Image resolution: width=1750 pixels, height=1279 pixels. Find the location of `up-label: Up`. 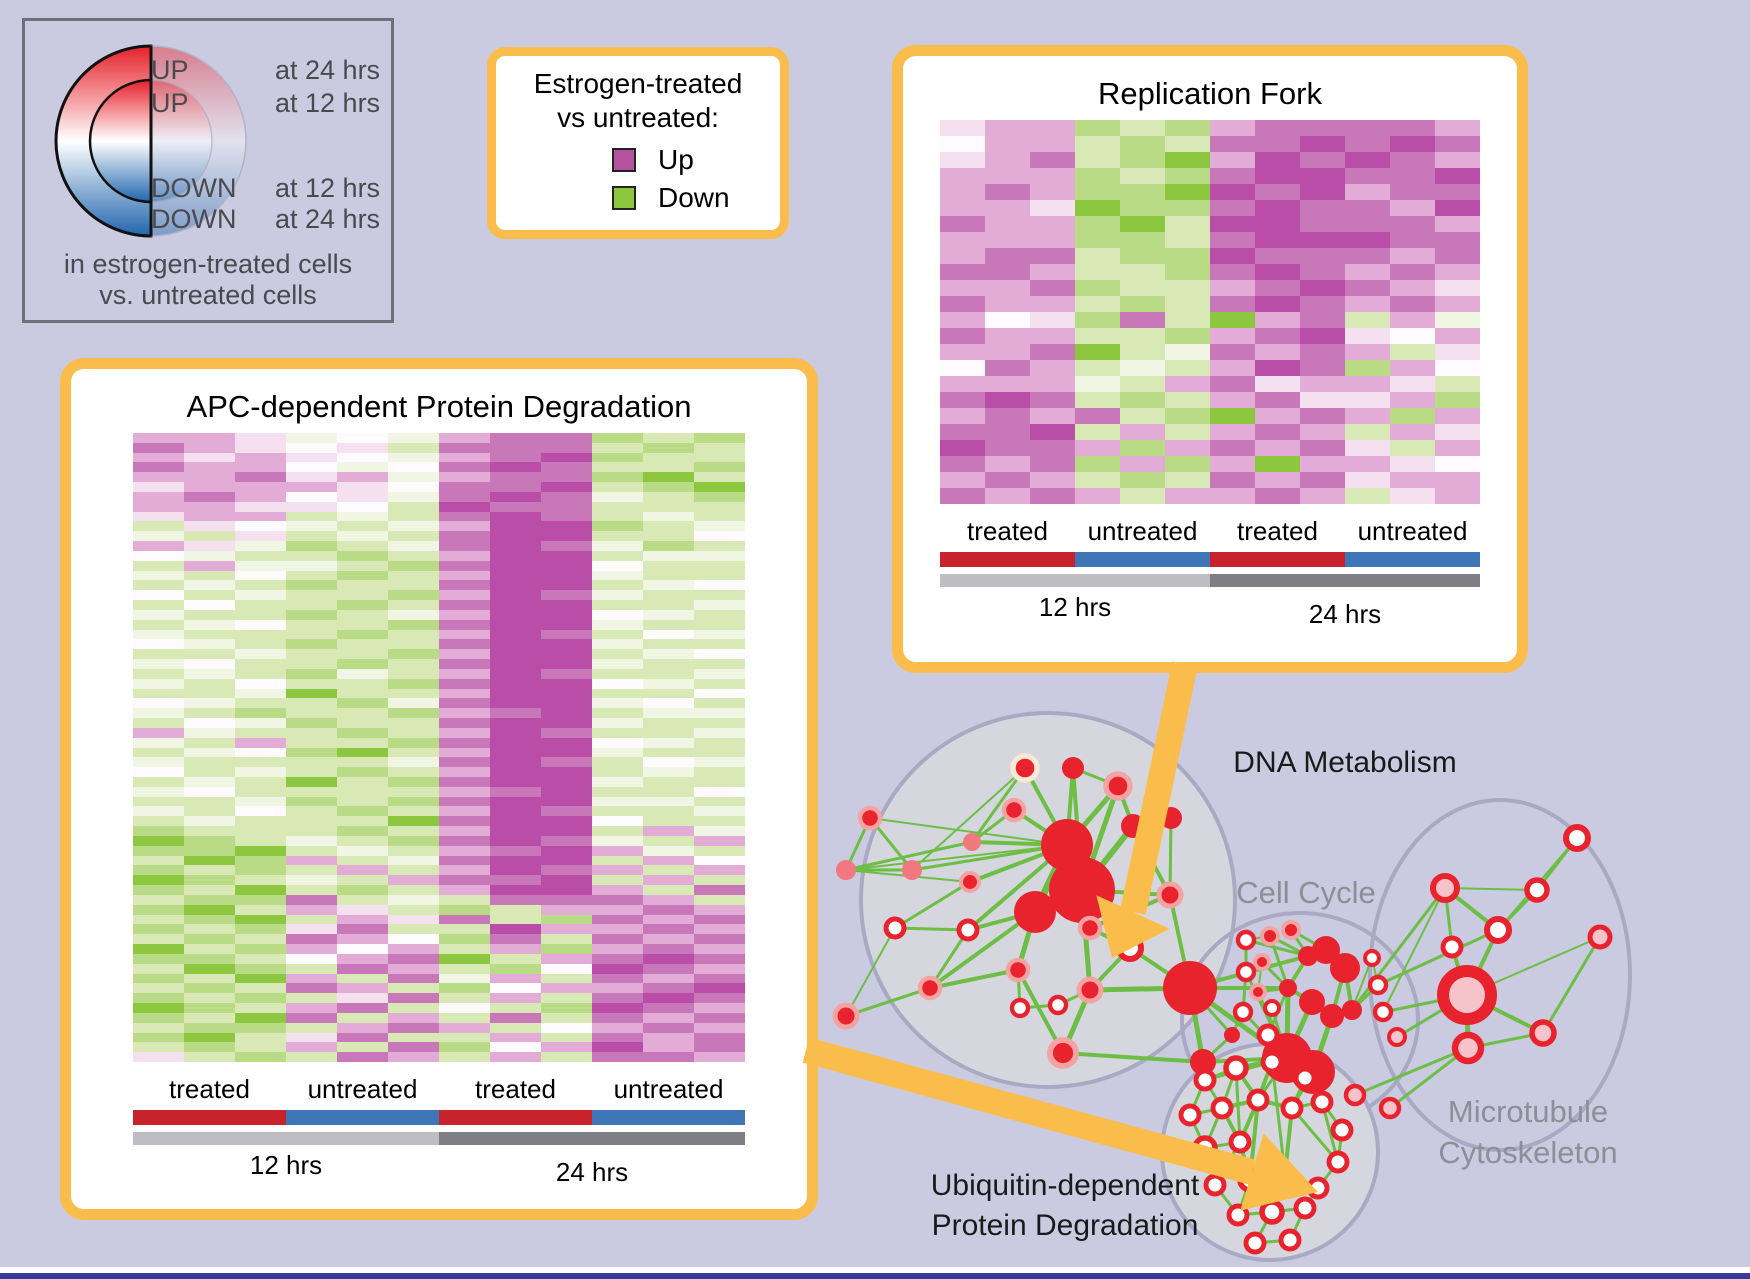

up-label: Up is located at coordinates (676, 159).